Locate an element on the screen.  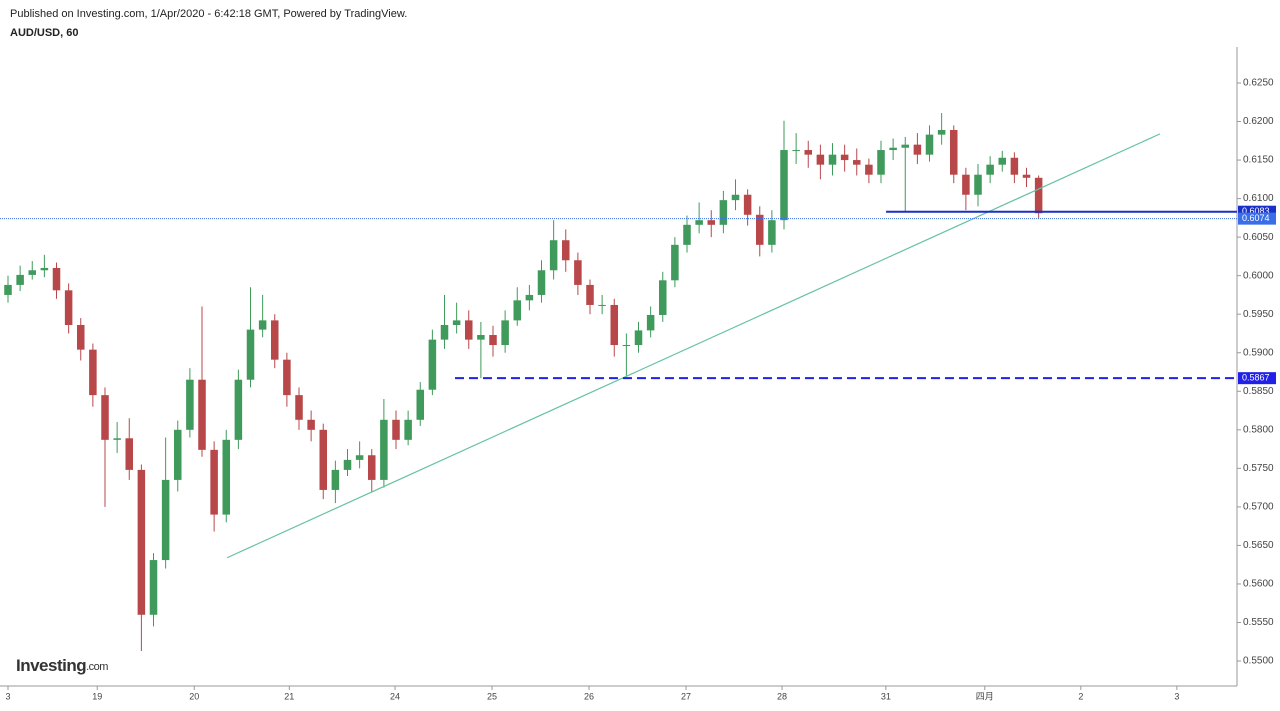
x-tick-label: 24 is located at coordinates (395, 696).